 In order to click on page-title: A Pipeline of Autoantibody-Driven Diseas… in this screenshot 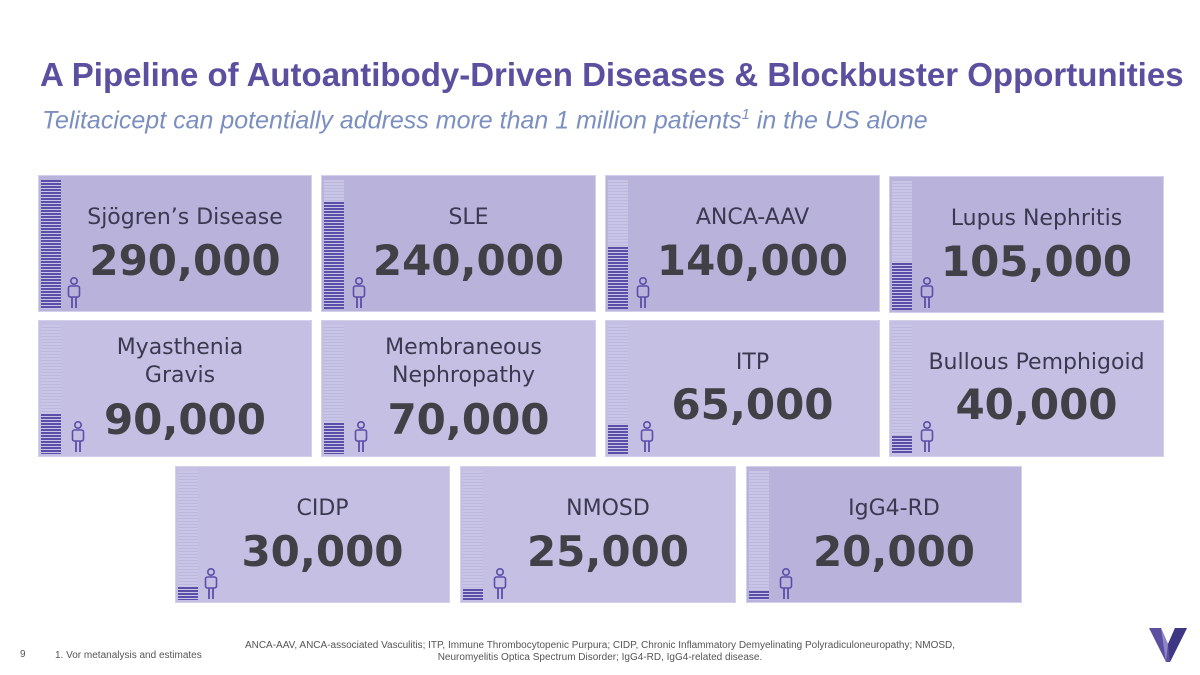, I will do `click(612, 74)`.